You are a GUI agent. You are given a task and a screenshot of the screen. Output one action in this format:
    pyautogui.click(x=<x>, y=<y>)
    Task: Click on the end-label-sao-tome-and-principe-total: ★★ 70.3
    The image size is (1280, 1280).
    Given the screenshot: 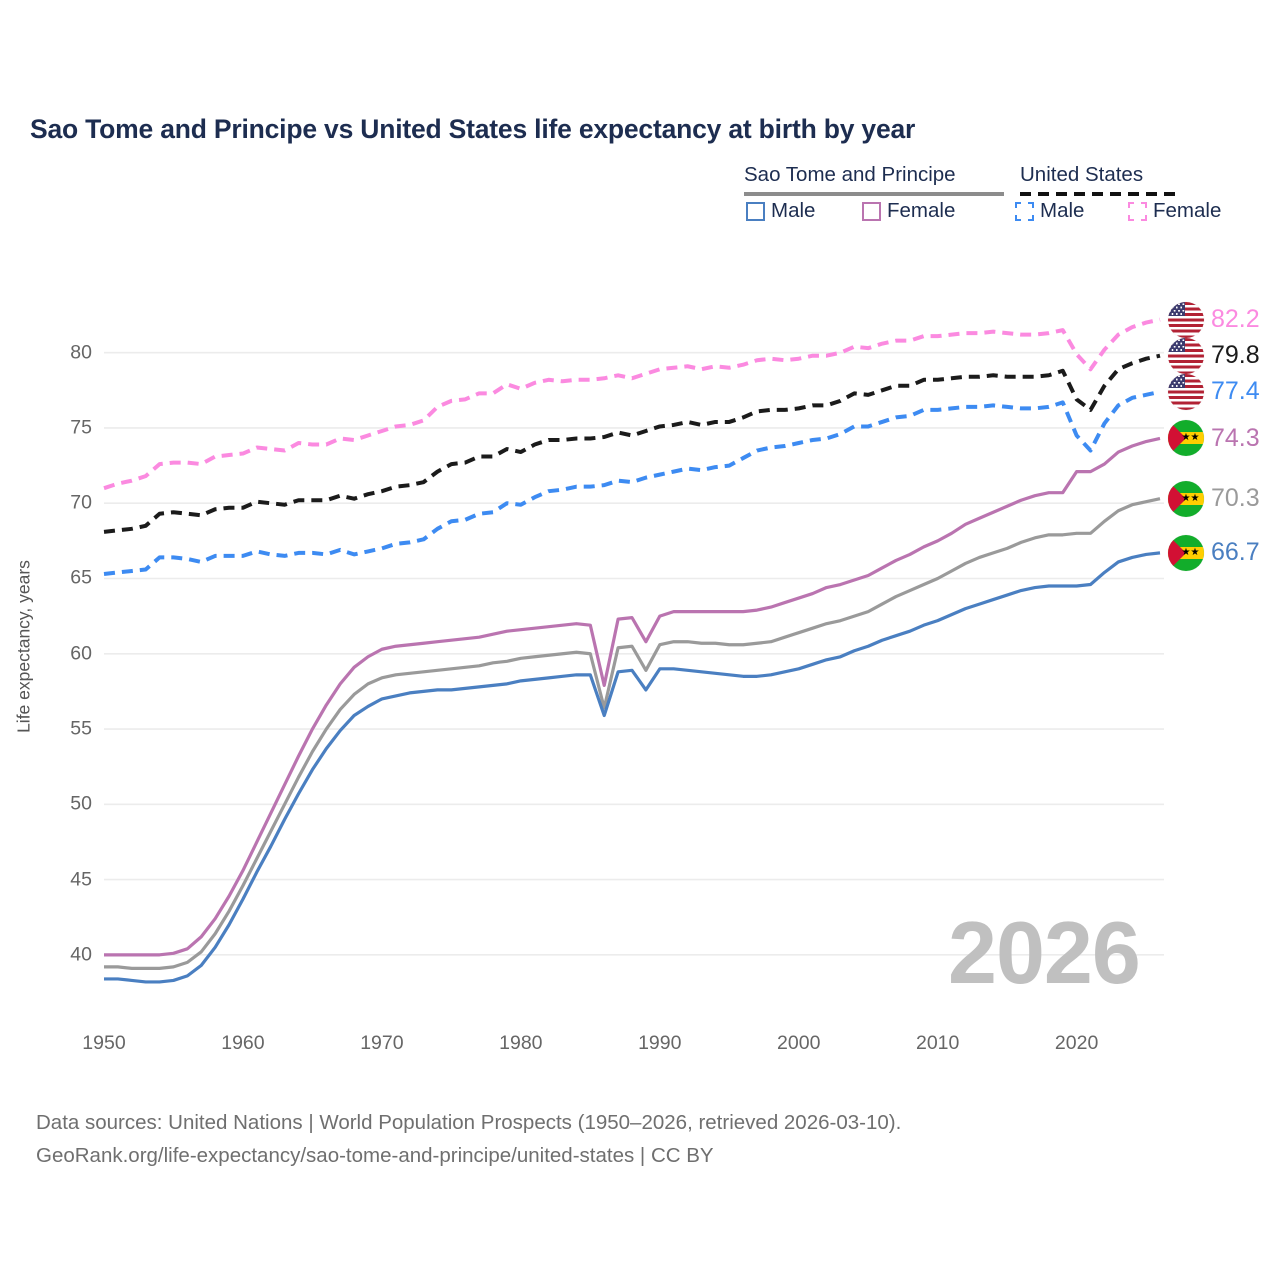 What is the action you would take?
    pyautogui.click(x=1214, y=498)
    